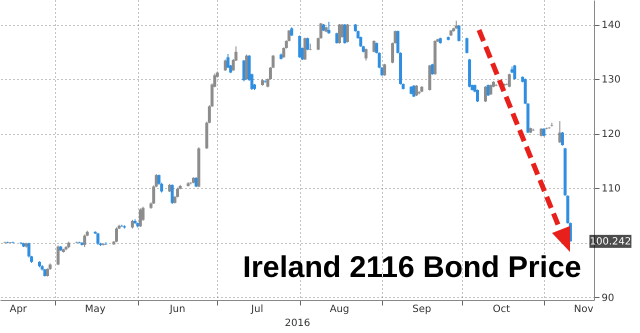 The height and width of the screenshot is (333, 640). I want to click on x-tick-label: Sep, so click(422, 309).